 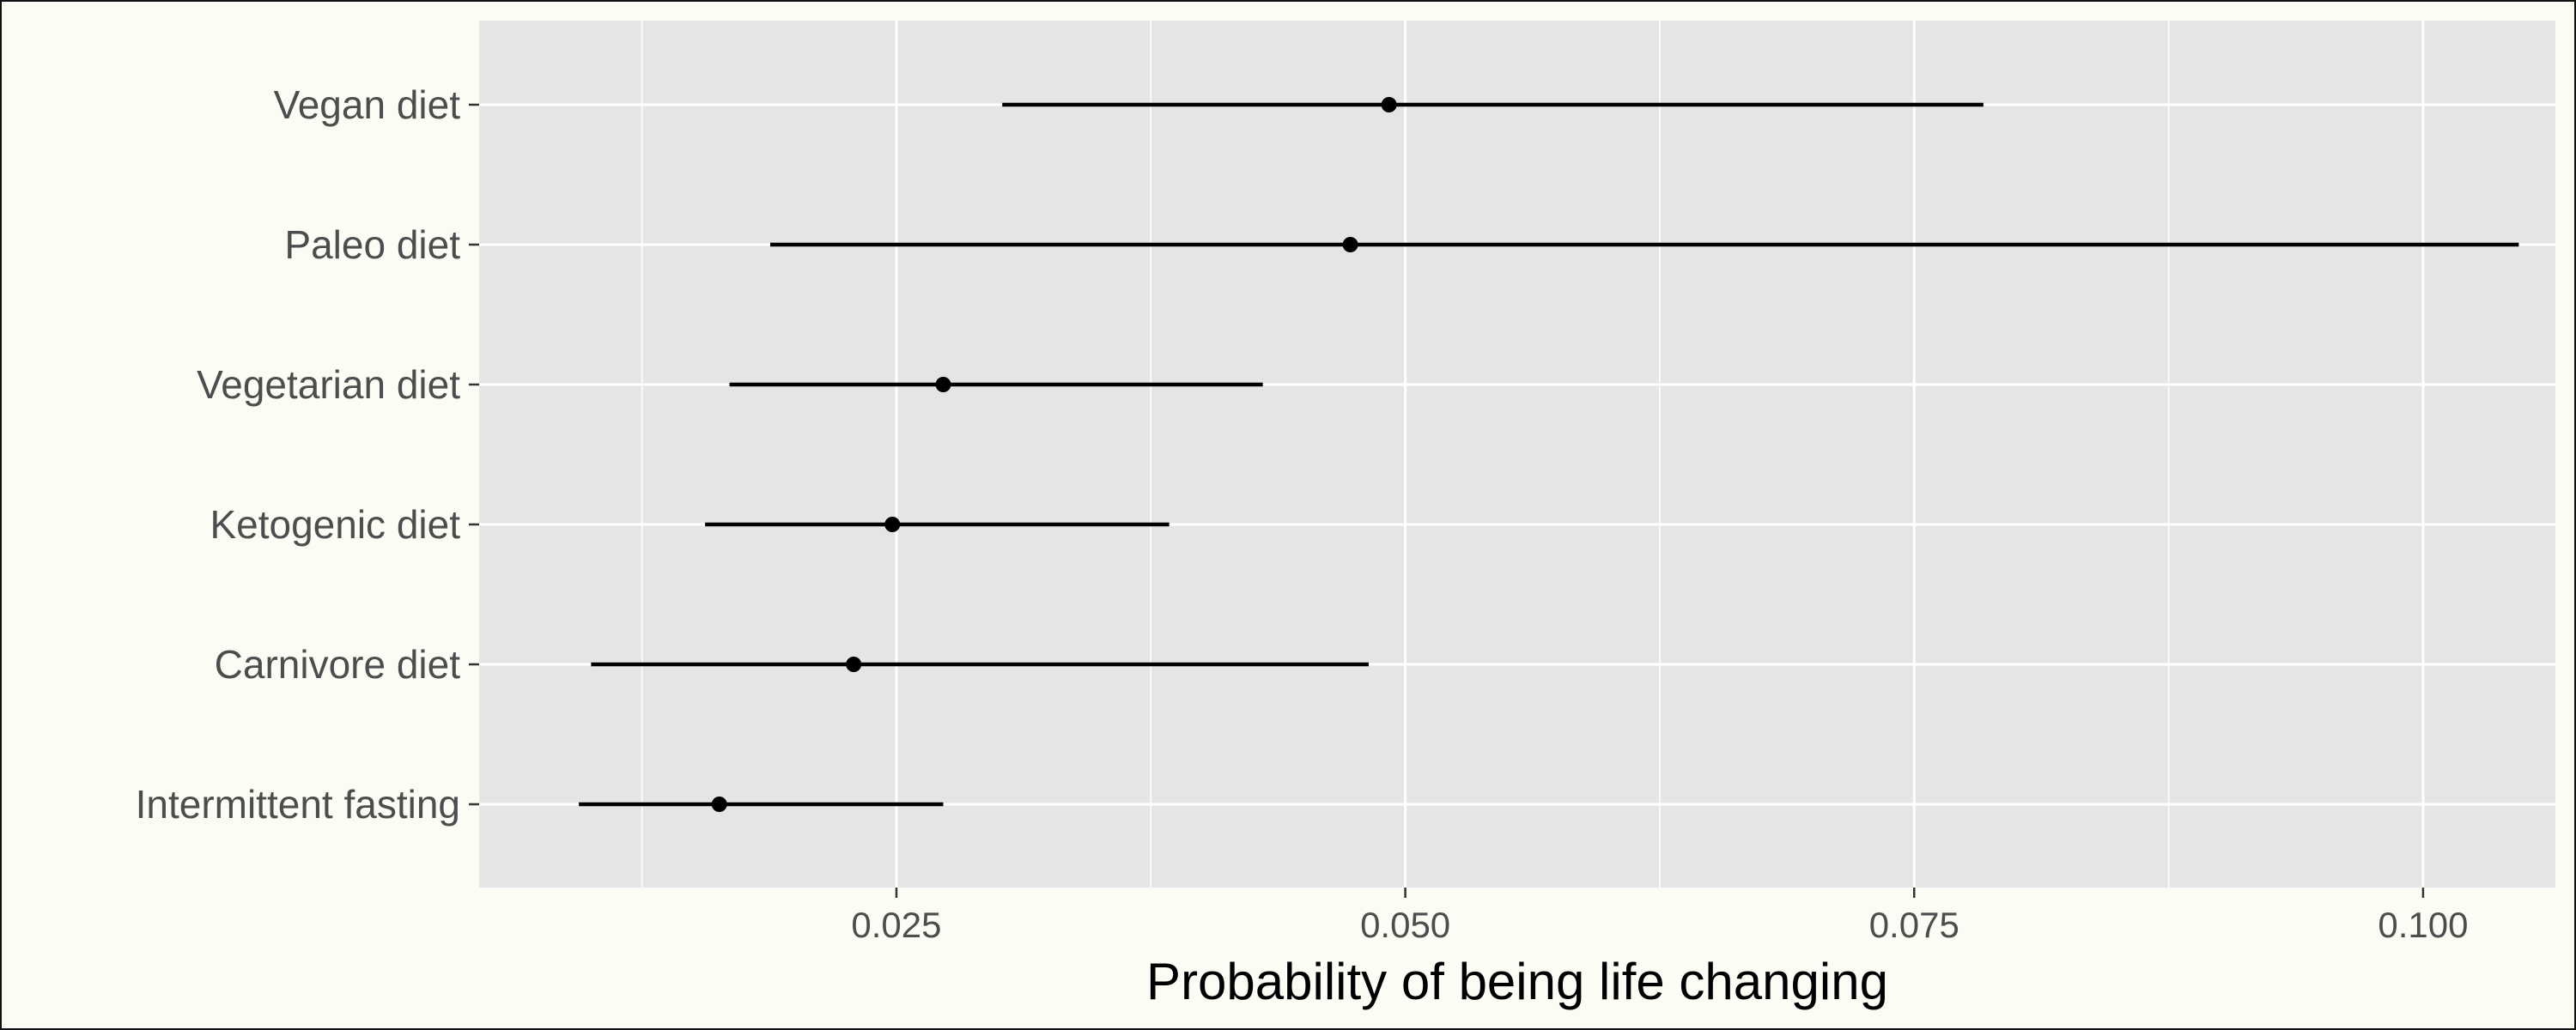 What do you see at coordinates (1660, 916) in the screenshot?
I see `x-axis: 0.025 0.050 0.075 0.100` at bounding box center [1660, 916].